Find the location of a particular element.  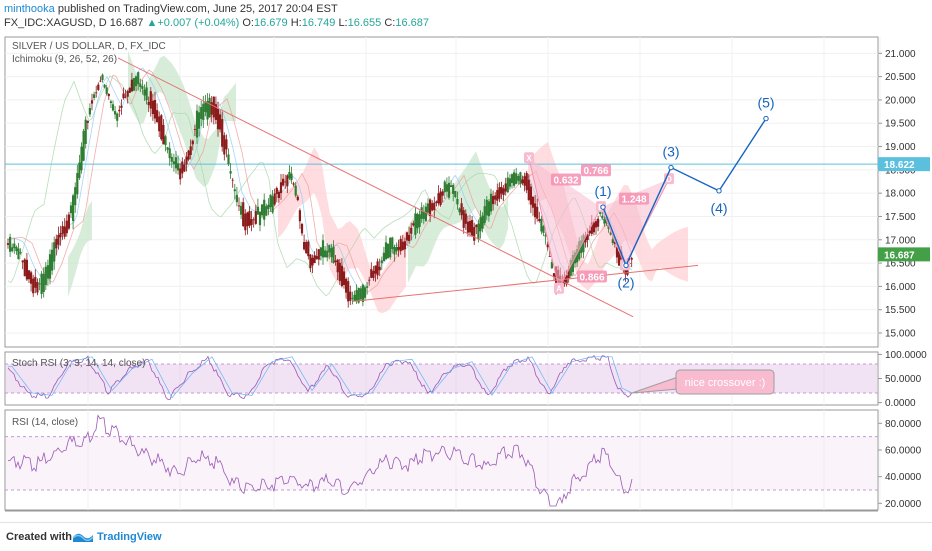

rsi-y-label: 80.0000 is located at coordinates (903, 424).